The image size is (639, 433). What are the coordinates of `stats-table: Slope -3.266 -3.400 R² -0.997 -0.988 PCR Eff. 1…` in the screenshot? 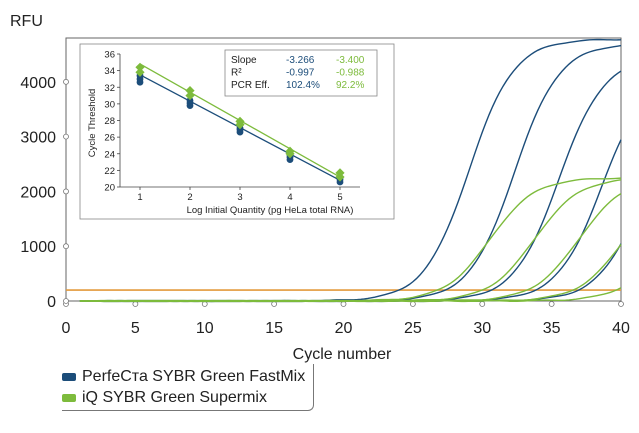 It's located at (301, 73).